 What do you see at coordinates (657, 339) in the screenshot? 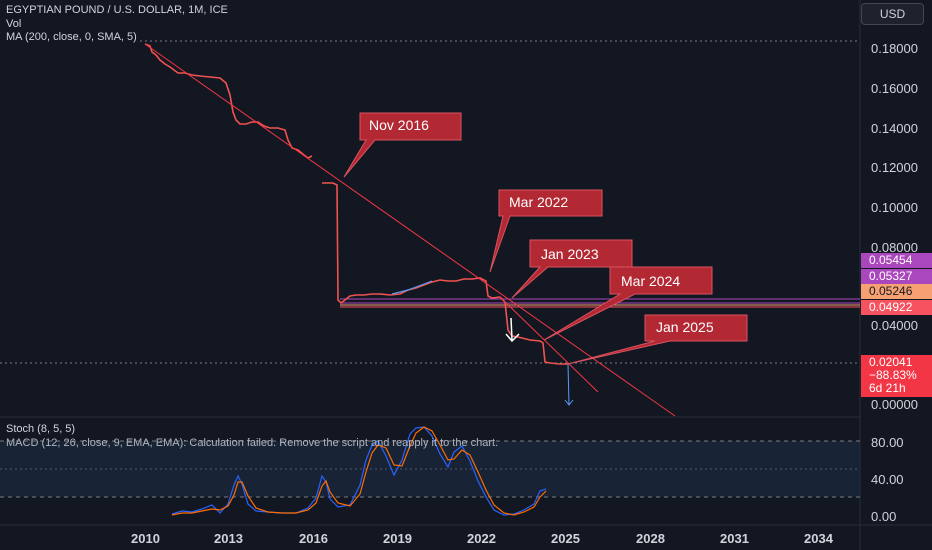
I see `callout-jan-2025` at bounding box center [657, 339].